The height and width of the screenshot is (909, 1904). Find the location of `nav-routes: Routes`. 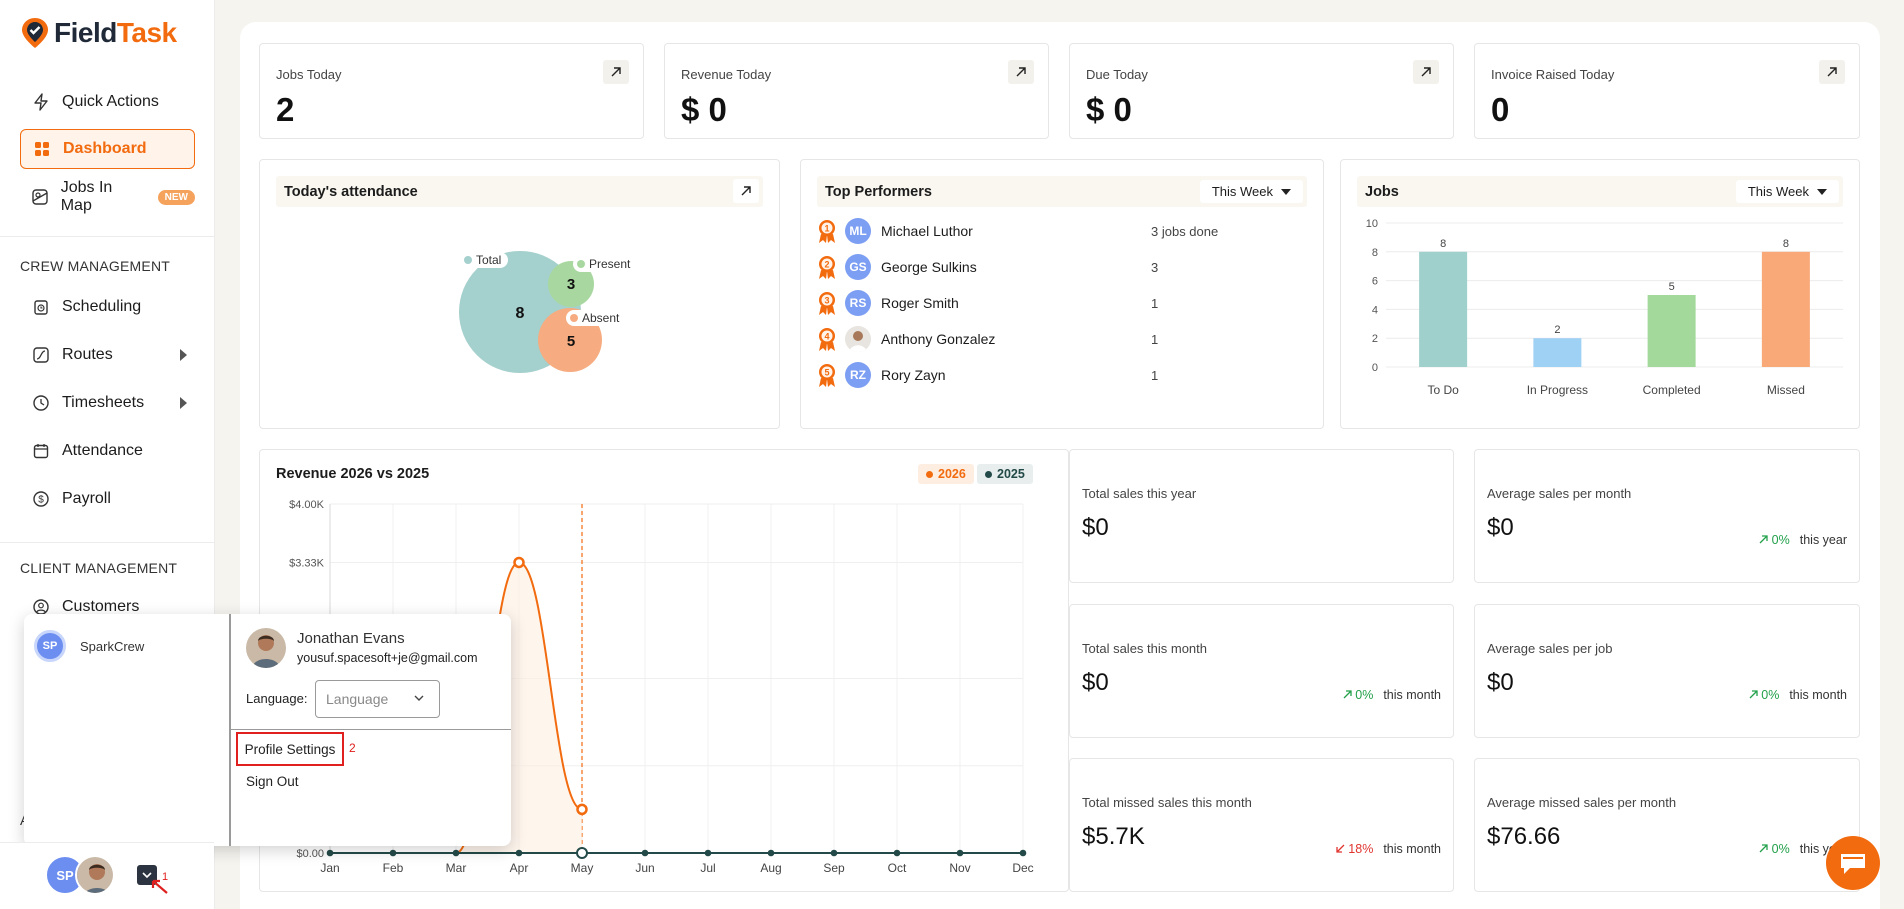

nav-routes: Routes is located at coordinates (107, 355).